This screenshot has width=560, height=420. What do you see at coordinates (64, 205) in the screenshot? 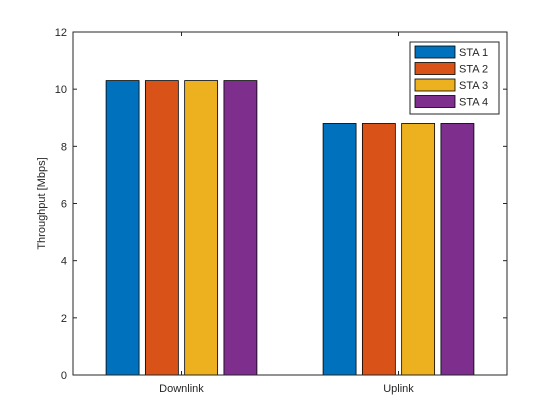
I see `y-tick-label: 6` at bounding box center [64, 205].